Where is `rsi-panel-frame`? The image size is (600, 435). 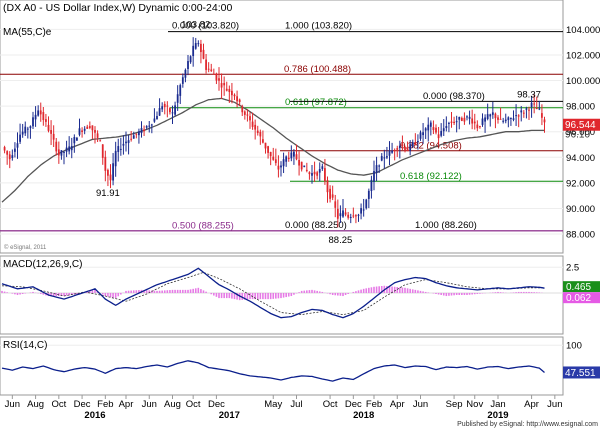
rsi-panel-frame is located at coordinates (282, 366).